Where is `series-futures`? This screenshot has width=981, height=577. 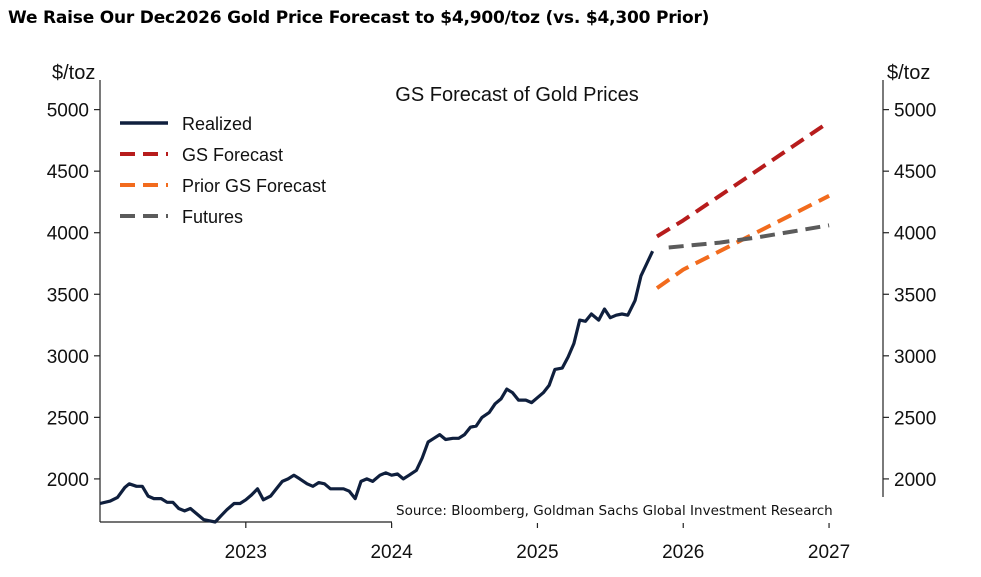
series-futures is located at coordinates (749, 236).